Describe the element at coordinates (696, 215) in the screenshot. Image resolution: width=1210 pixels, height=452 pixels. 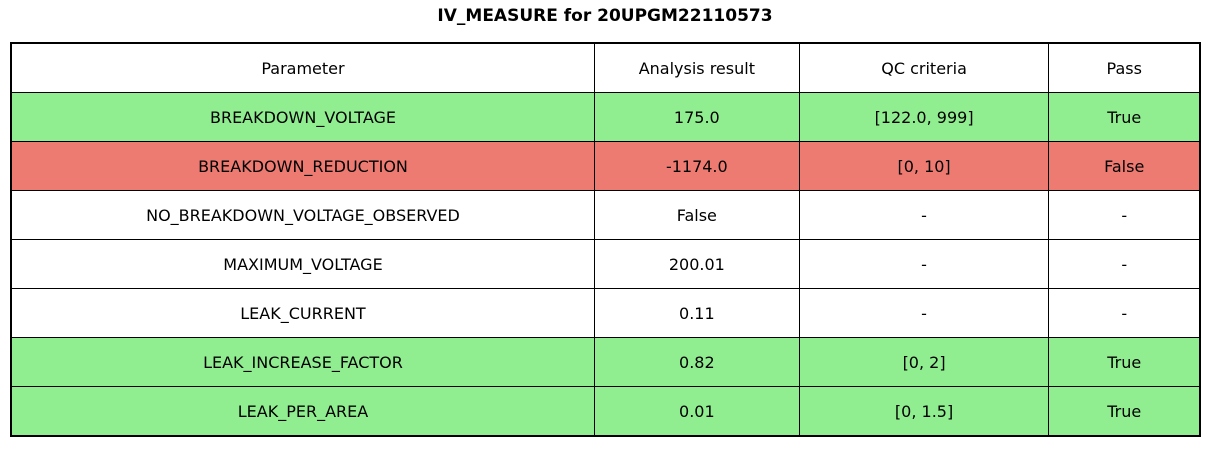
I see `analysis-result-cell: False` at that location.